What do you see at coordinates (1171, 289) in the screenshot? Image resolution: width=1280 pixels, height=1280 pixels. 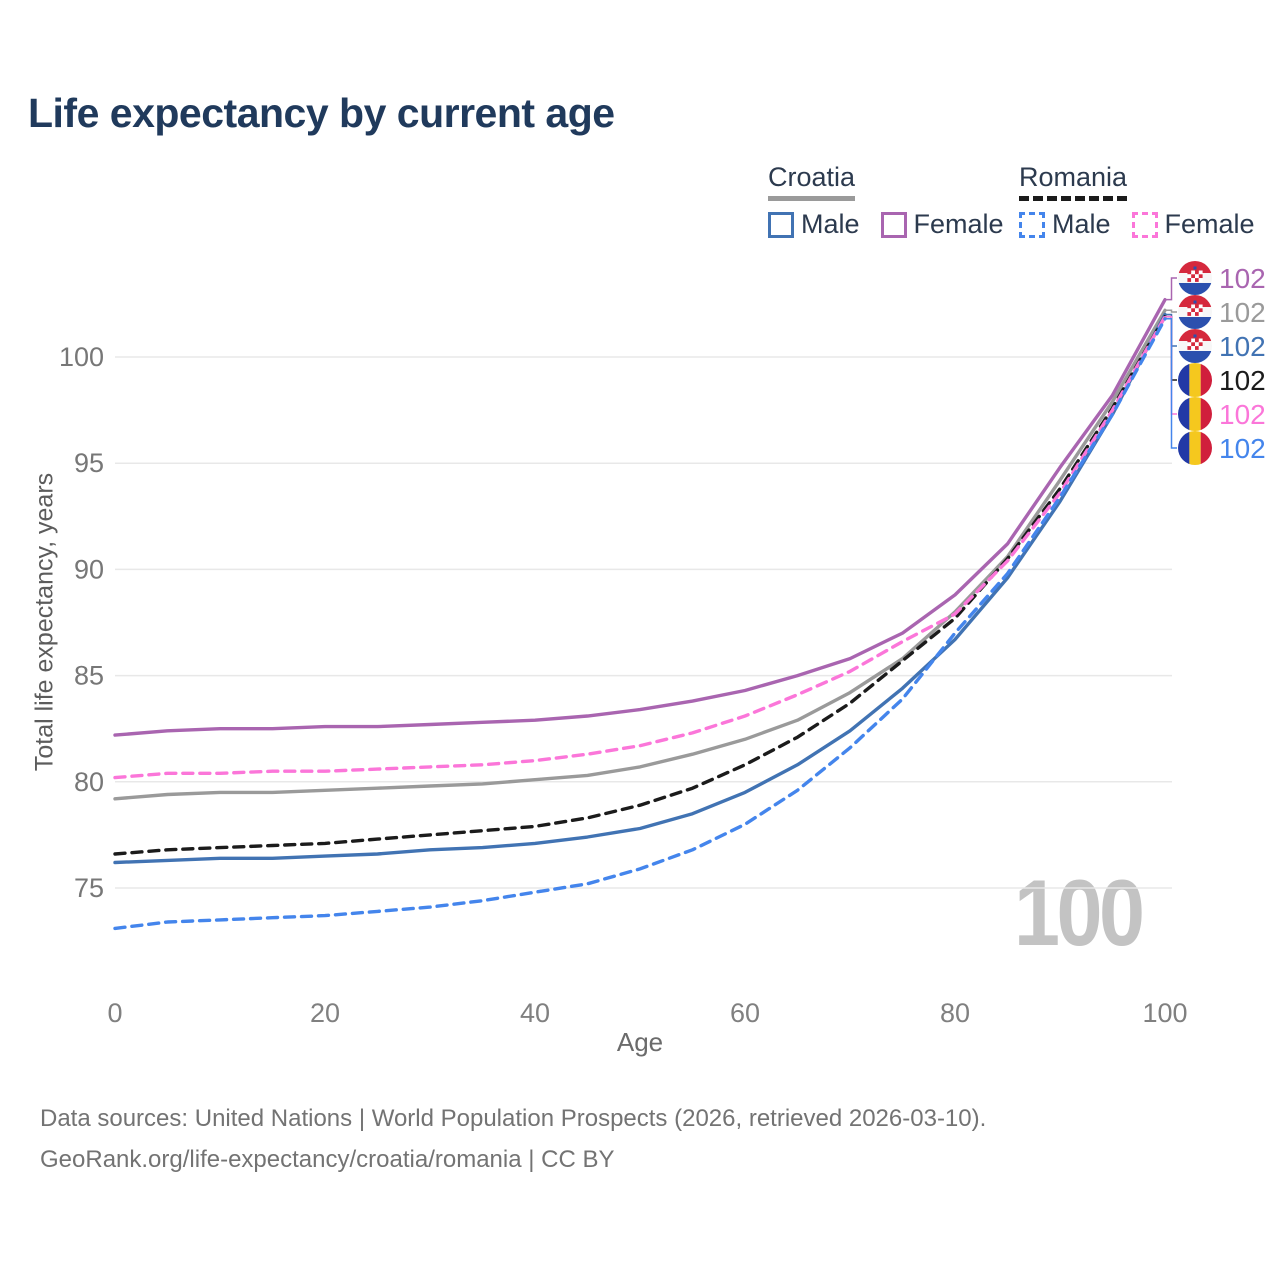 I see `end-label-leader-croatia-female` at bounding box center [1171, 289].